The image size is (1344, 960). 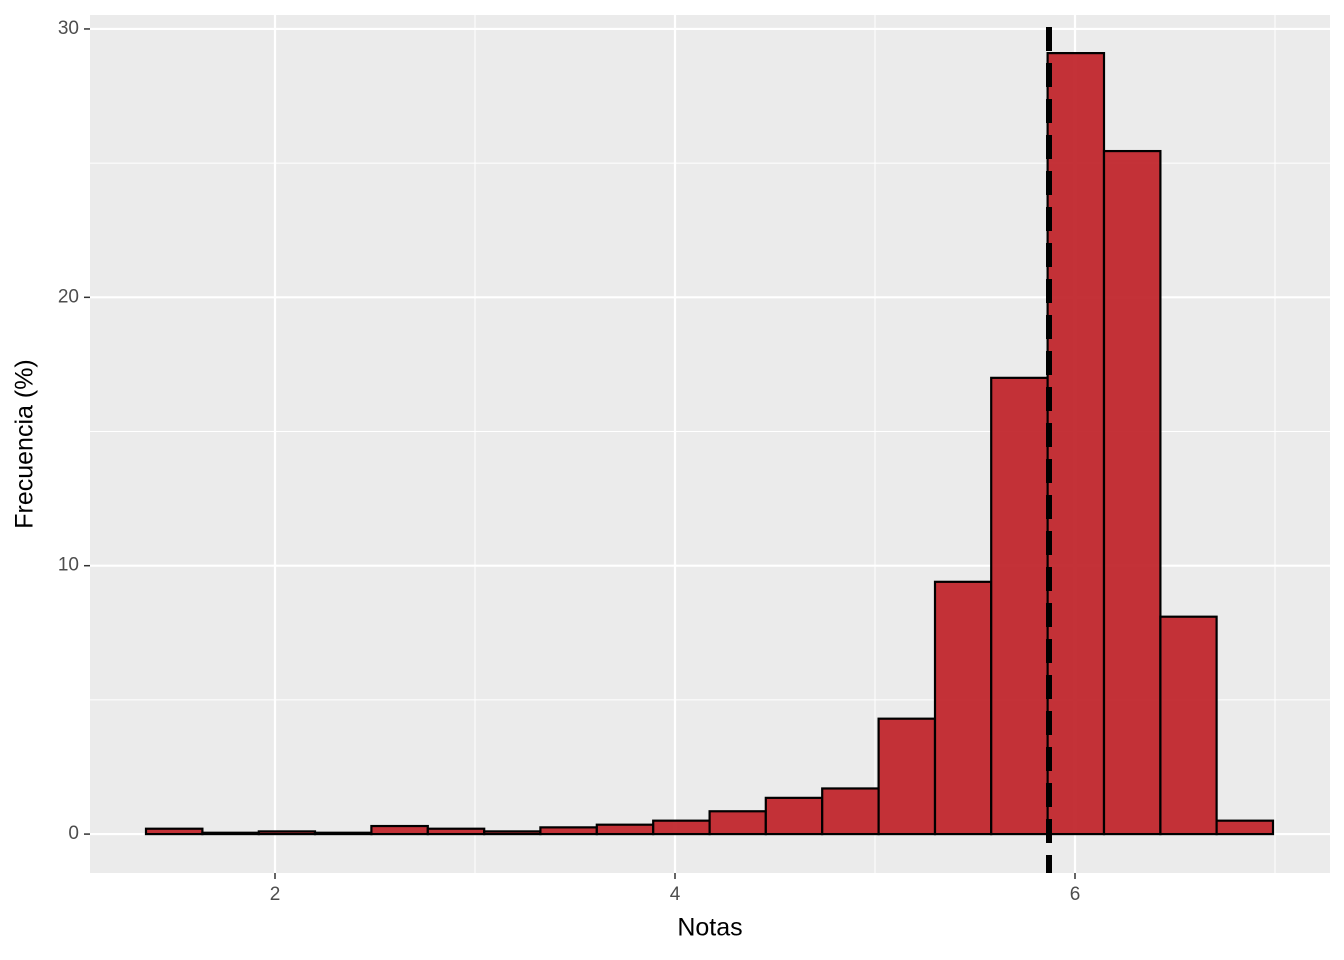 What do you see at coordinates (709, 928) in the screenshot?
I see `x-axis-title: Notas` at bounding box center [709, 928].